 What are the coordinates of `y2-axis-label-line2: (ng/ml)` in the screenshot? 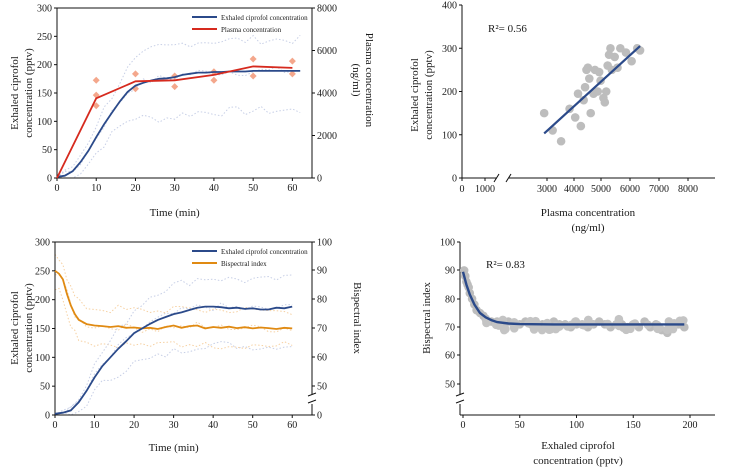 It's located at (356, 80).